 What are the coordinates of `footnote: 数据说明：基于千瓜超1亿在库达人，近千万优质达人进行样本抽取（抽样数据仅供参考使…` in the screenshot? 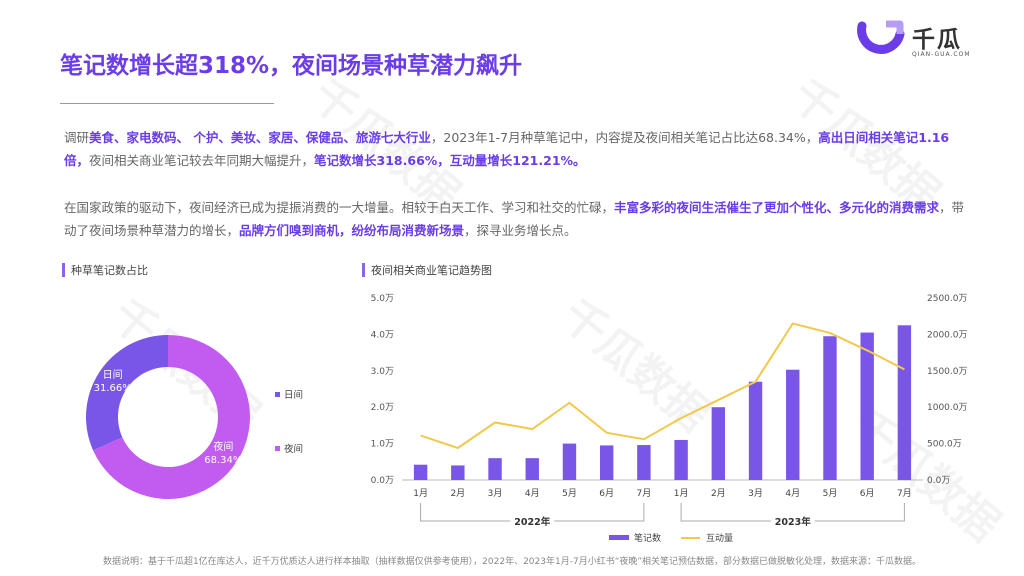 It's located at (512, 562).